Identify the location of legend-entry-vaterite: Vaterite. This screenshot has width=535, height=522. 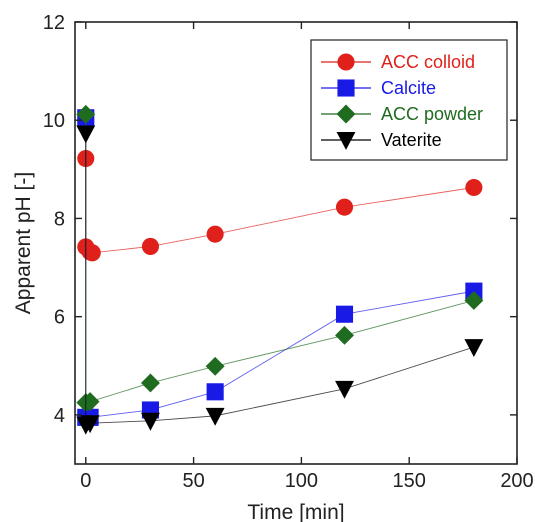
(381, 140).